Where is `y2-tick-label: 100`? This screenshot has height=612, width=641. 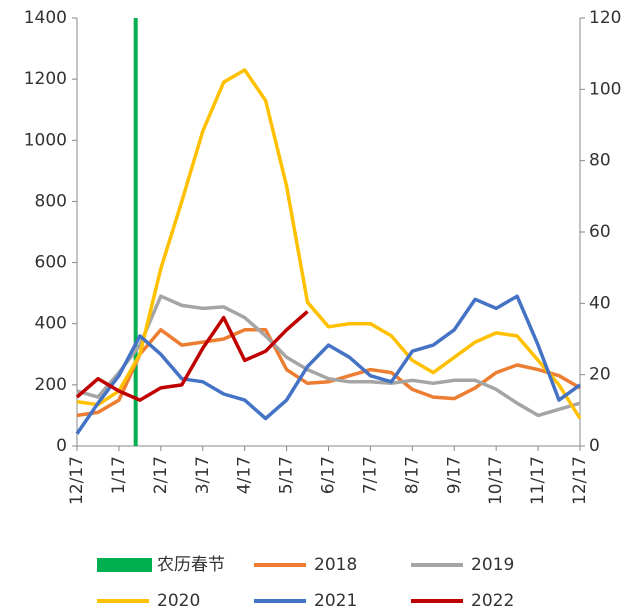
y2-tick-label: 100 is located at coordinates (605, 89).